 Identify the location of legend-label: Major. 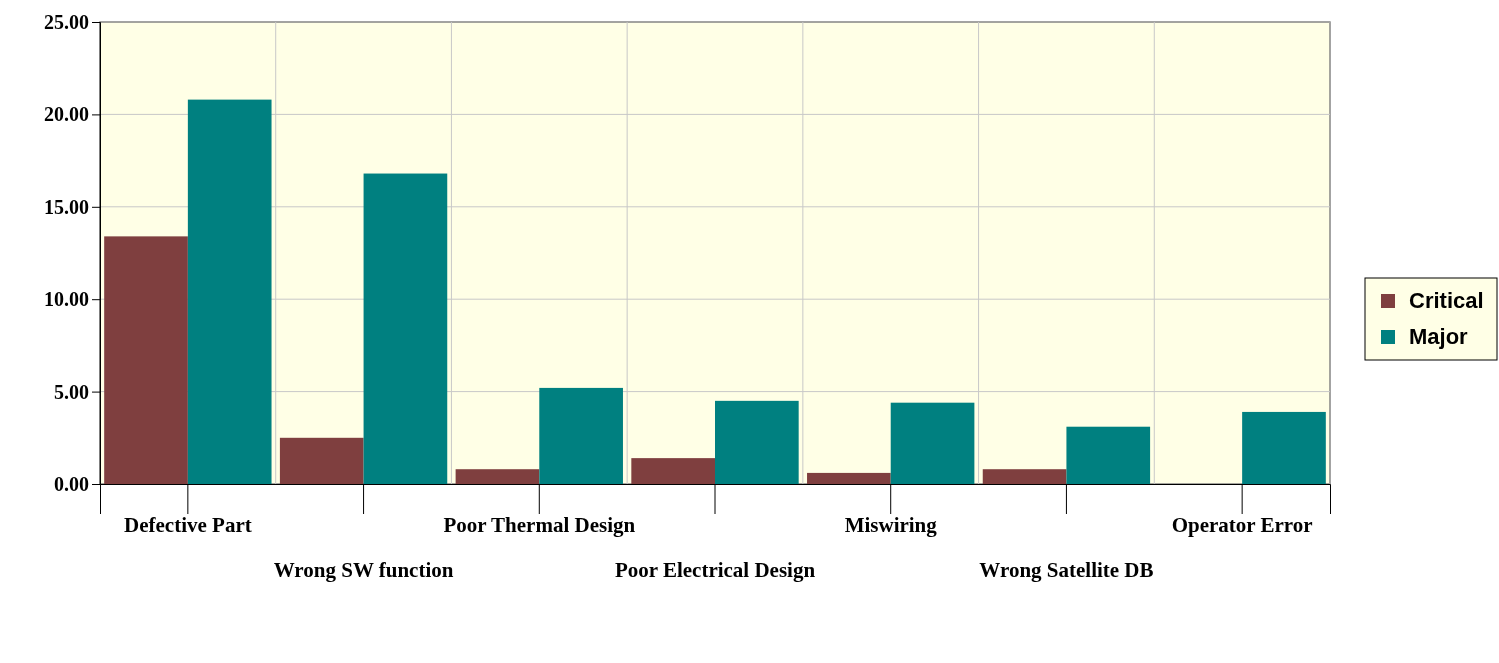
(1439, 336).